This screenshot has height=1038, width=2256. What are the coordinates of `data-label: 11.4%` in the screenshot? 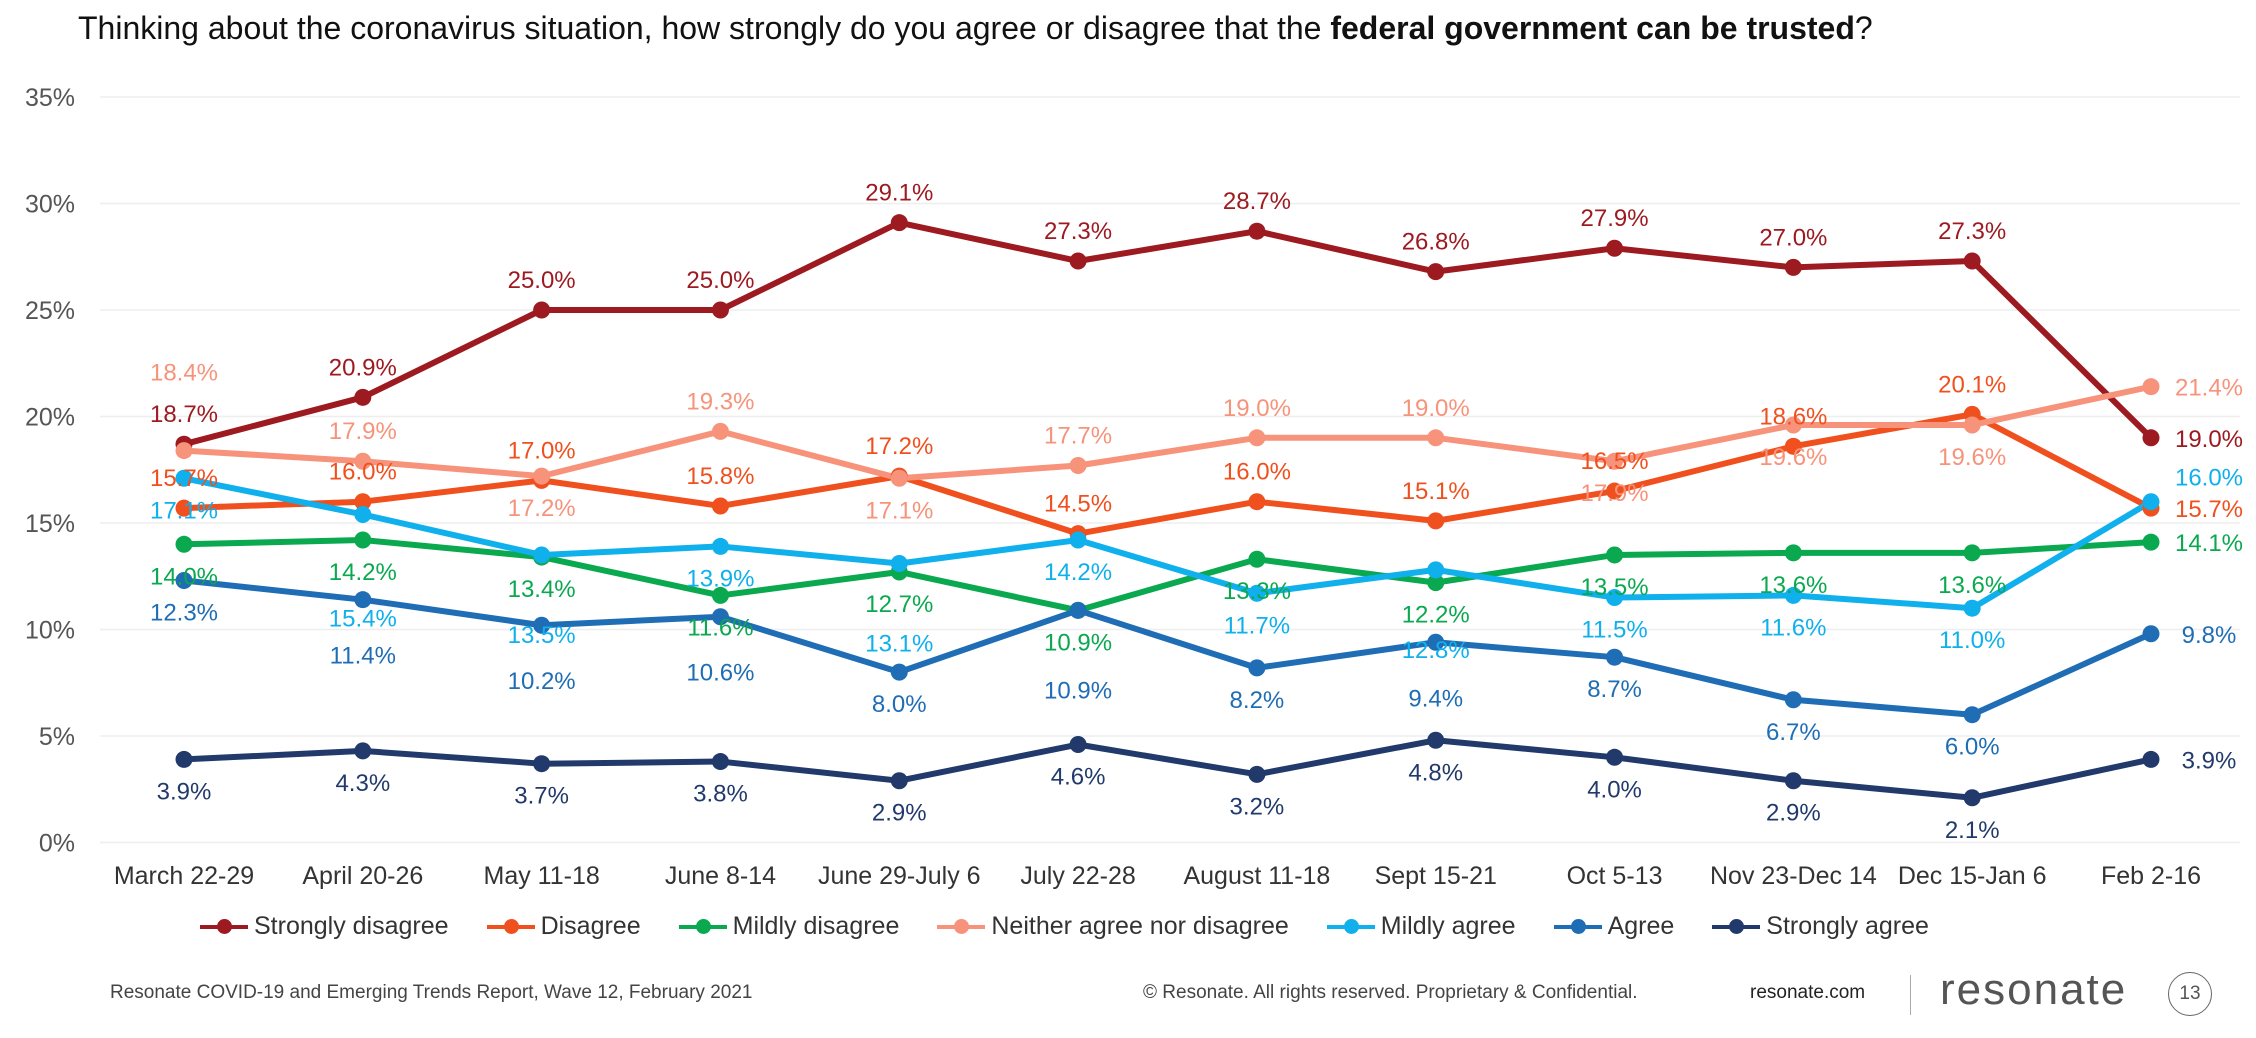 It's located at (363, 656).